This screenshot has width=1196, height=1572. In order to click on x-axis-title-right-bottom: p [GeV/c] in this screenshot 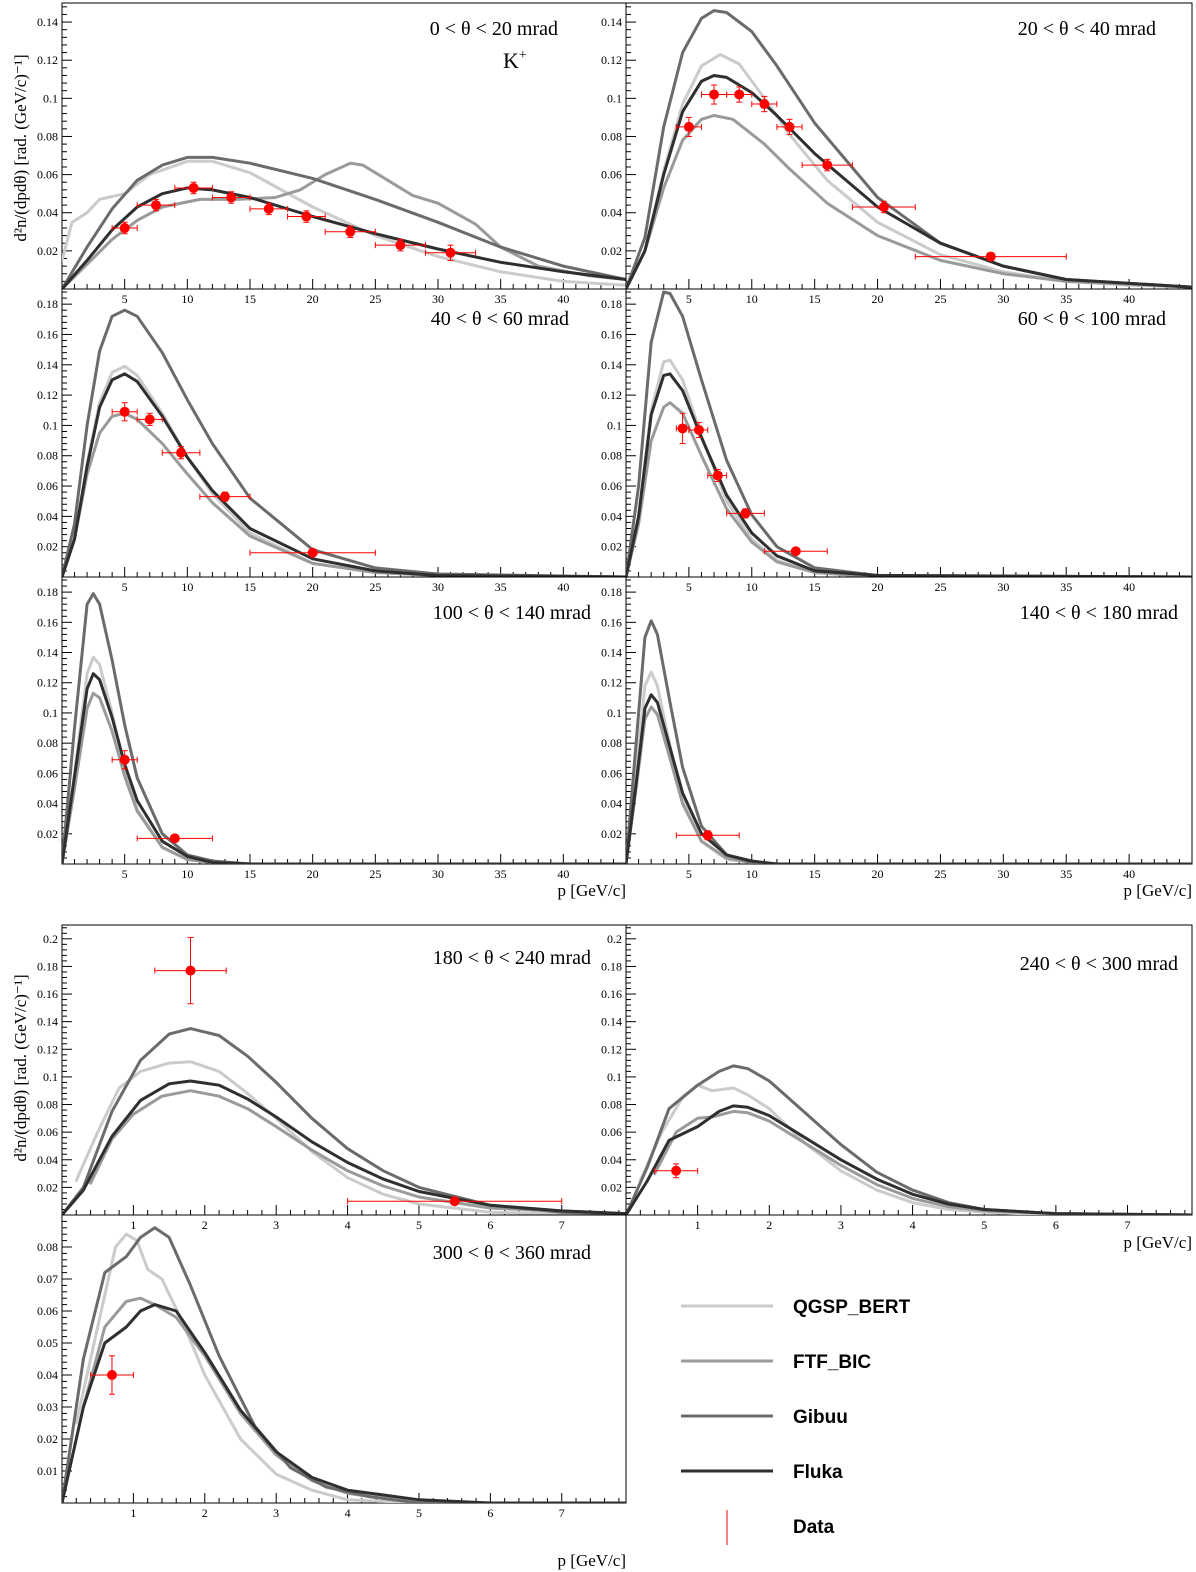, I will do `click(1158, 1242)`.